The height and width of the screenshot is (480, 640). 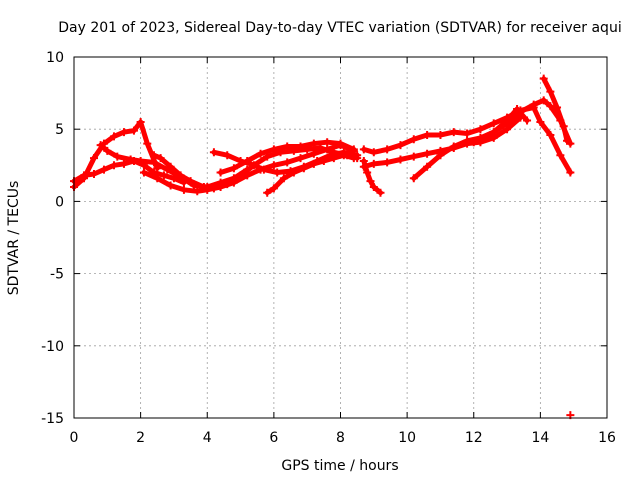 I want to click on y-tick-label: -15, so click(x=52, y=419).